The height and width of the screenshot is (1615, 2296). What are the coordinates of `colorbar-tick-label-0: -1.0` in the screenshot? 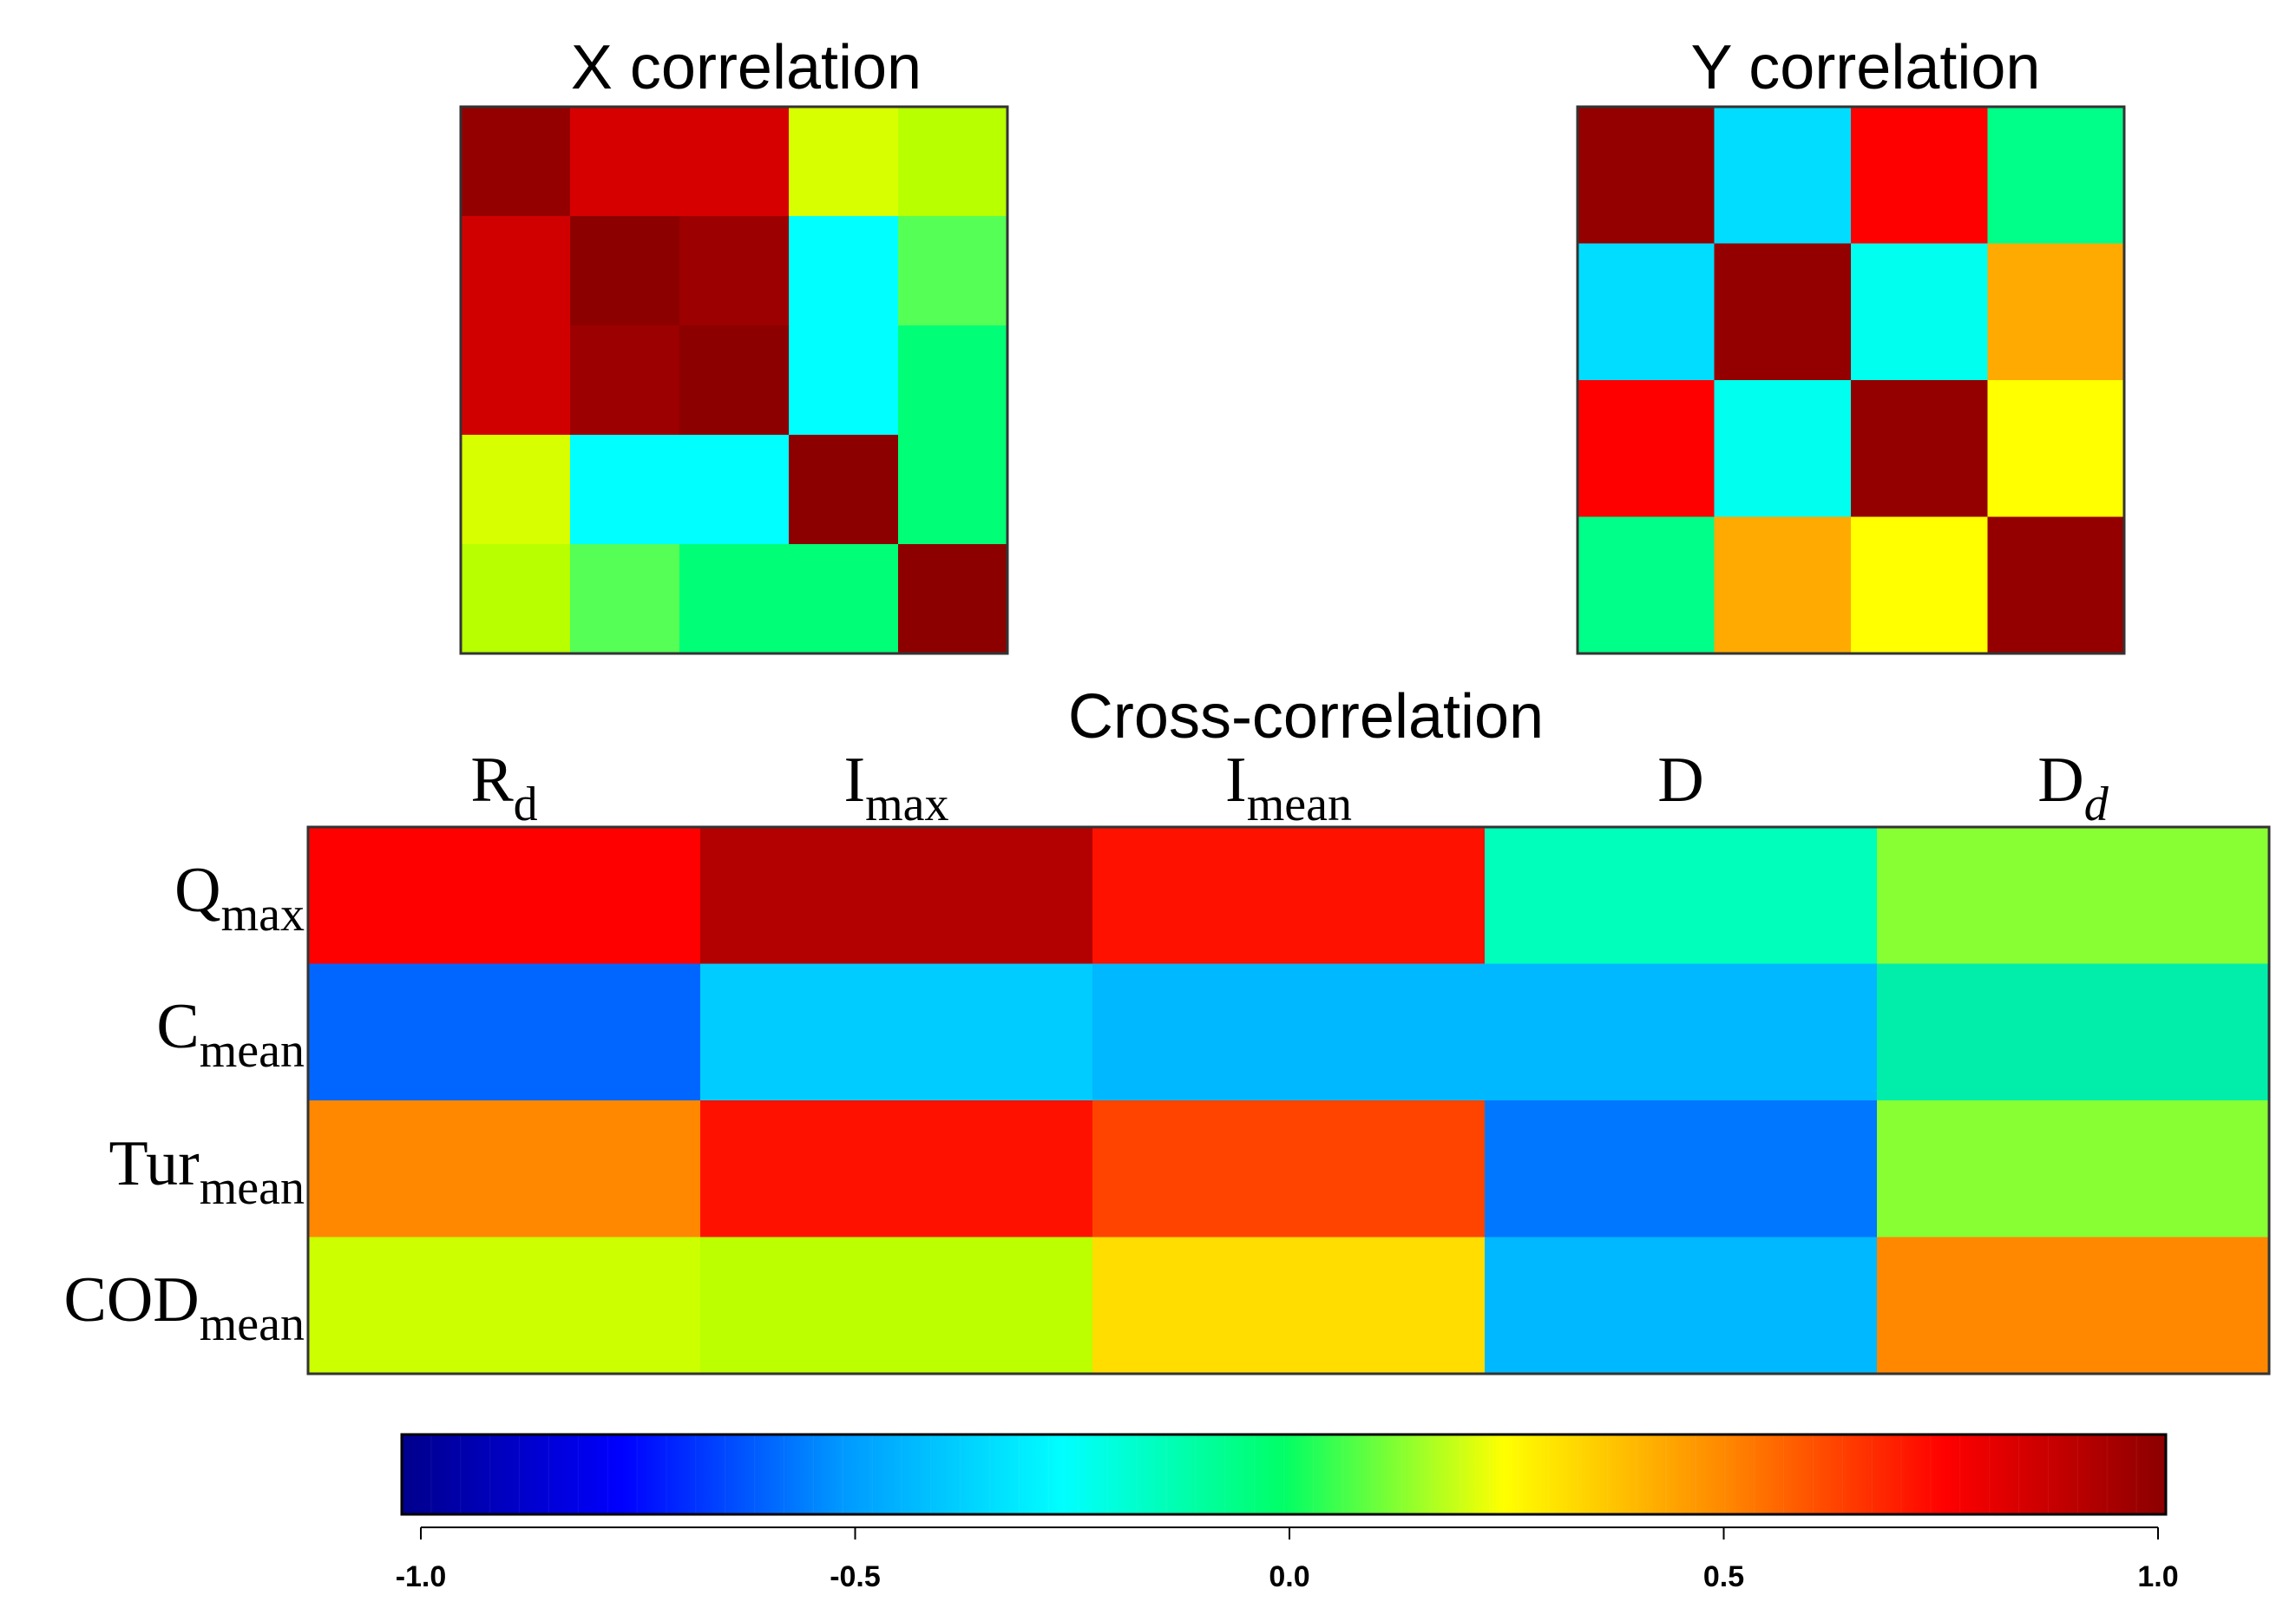 It's located at (421, 1576).